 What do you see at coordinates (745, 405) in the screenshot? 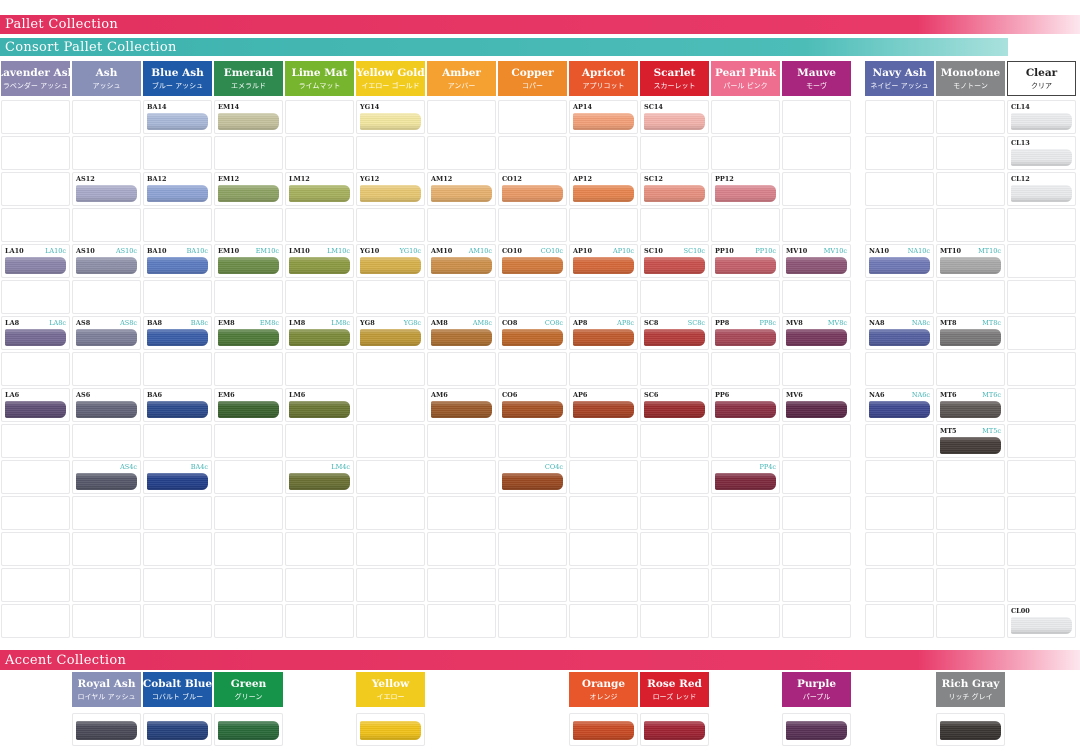
I see `swatch-cell: PP6` at bounding box center [745, 405].